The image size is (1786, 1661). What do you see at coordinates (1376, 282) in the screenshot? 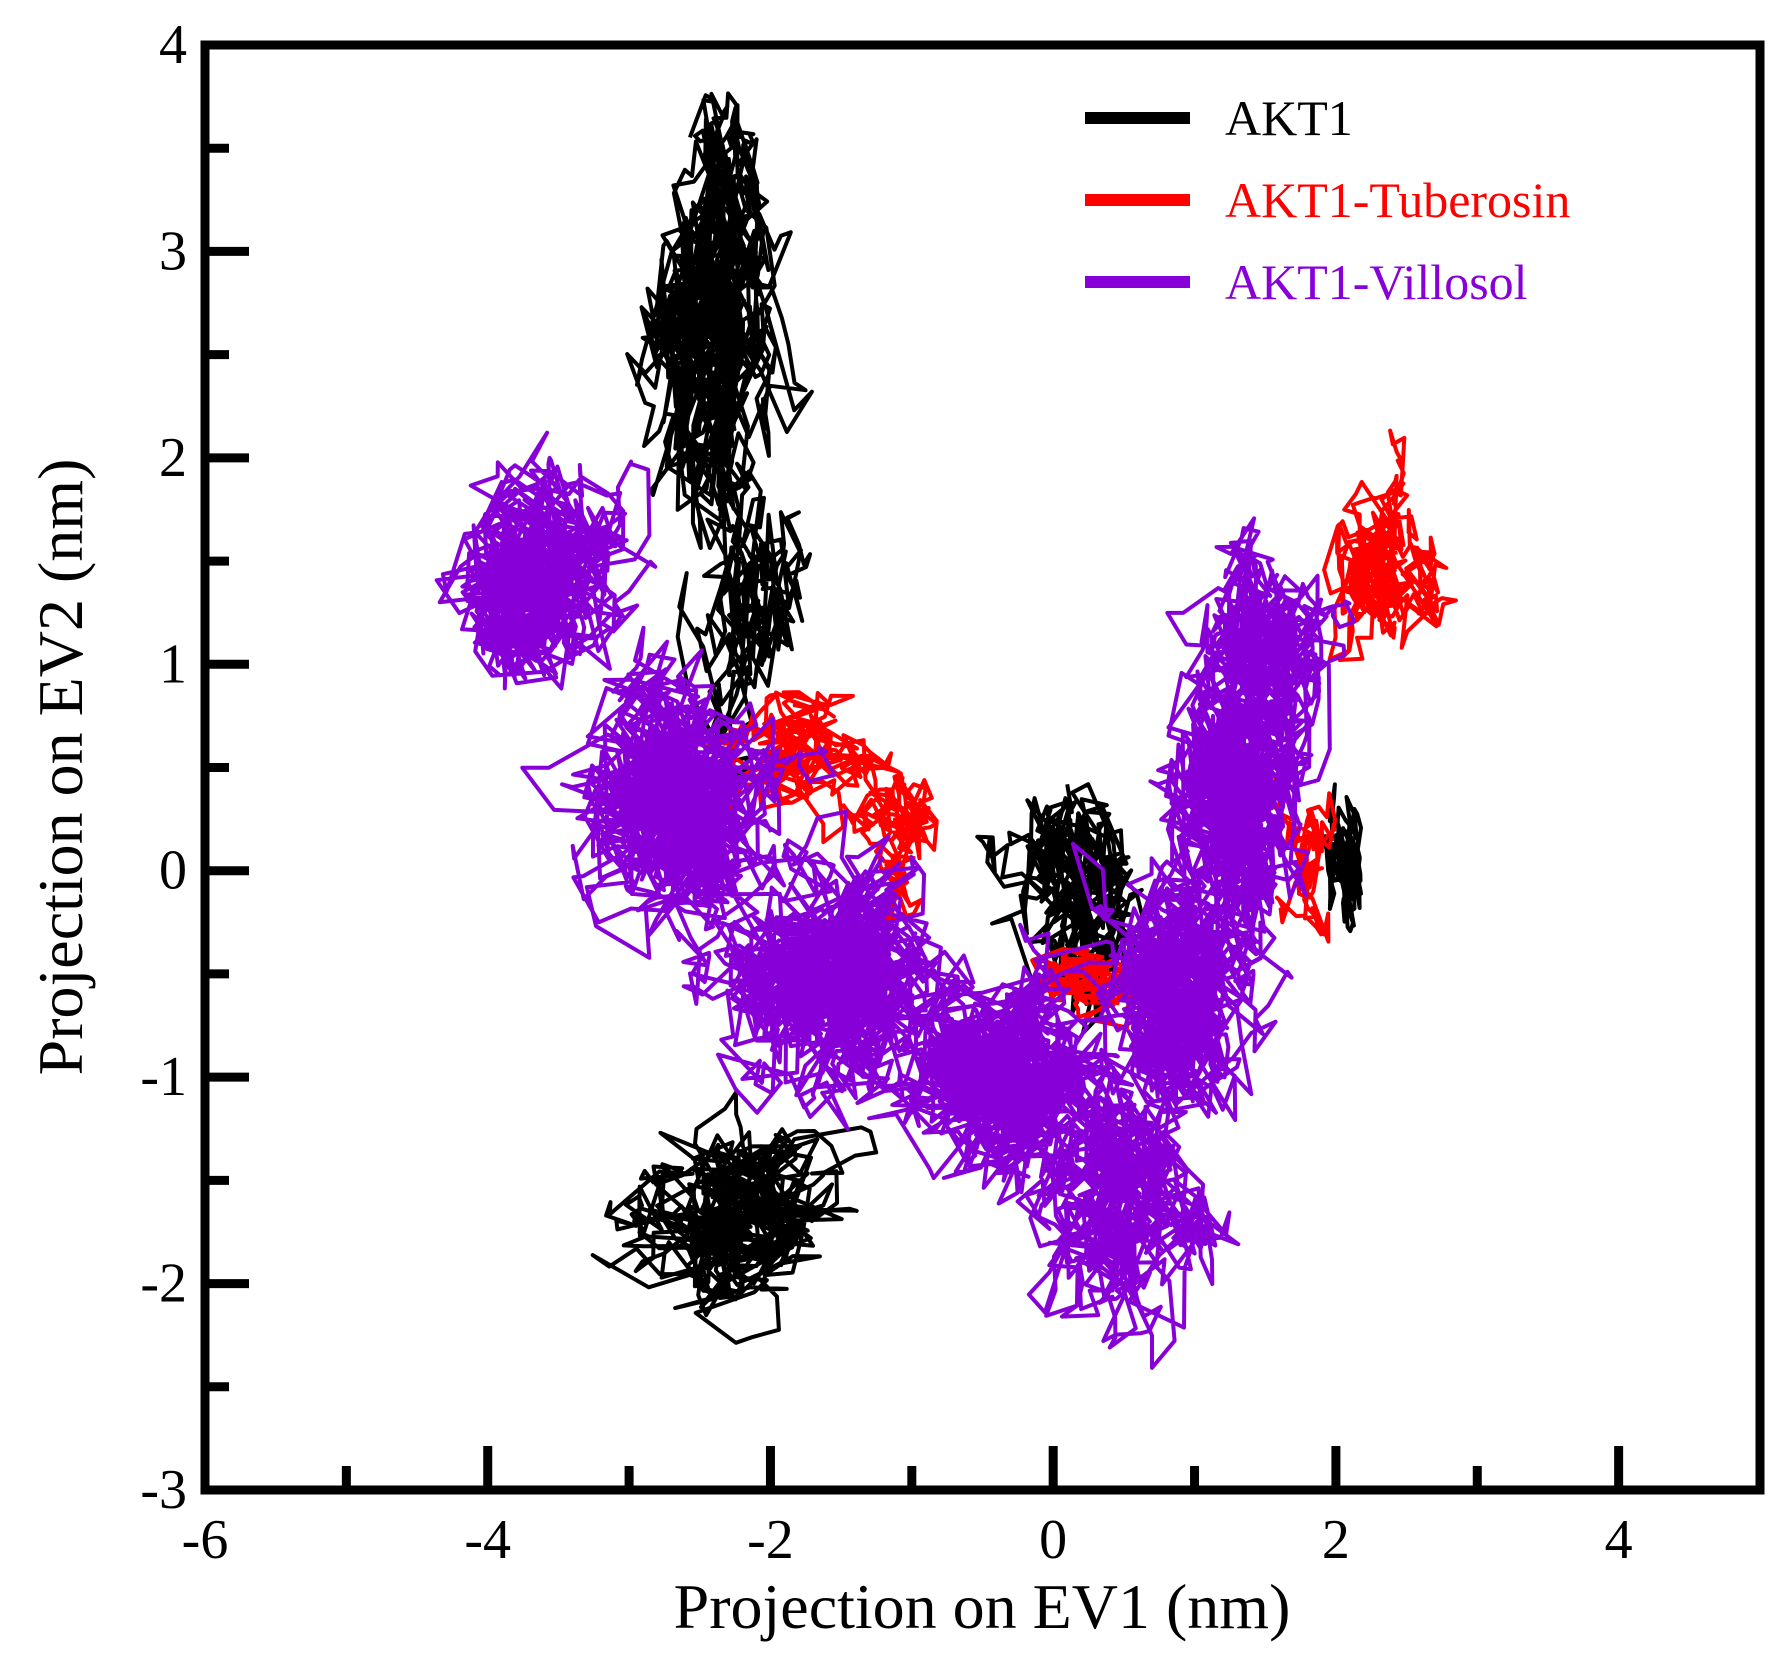
I see `legend-label: AKT1-Villosol` at bounding box center [1376, 282].